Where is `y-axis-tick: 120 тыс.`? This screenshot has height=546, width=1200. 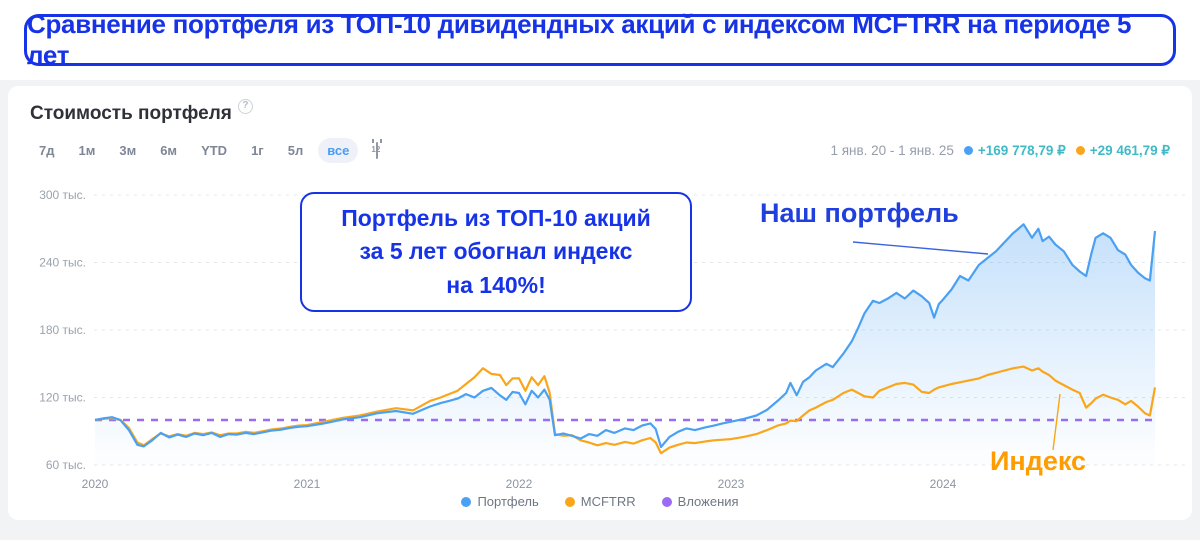
y-axis-tick: 120 тыс. is located at coordinates (62, 398).